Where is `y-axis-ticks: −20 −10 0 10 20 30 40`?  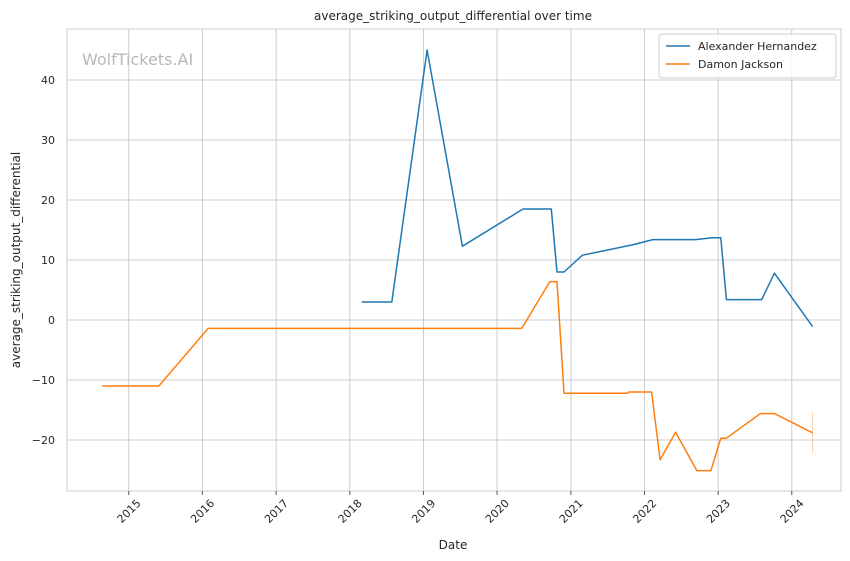 y-axis-ticks: −20 −10 0 10 20 30 40 is located at coordinates (43, 260).